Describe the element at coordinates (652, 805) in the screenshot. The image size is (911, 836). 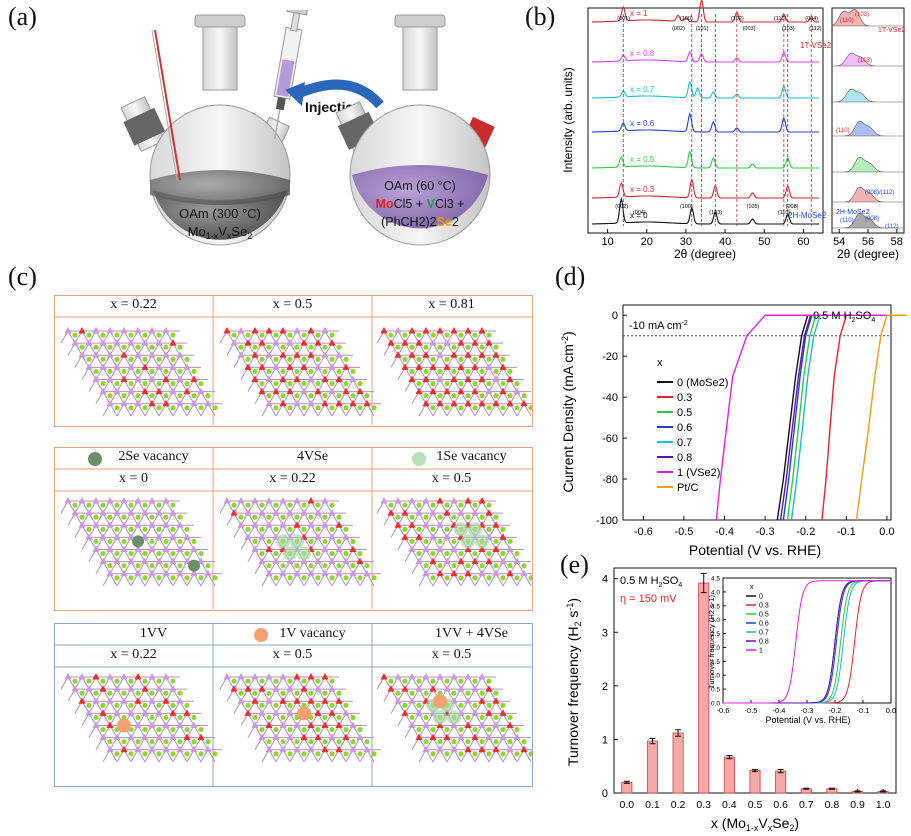
I see `e-xtick-1: 0.1` at that location.